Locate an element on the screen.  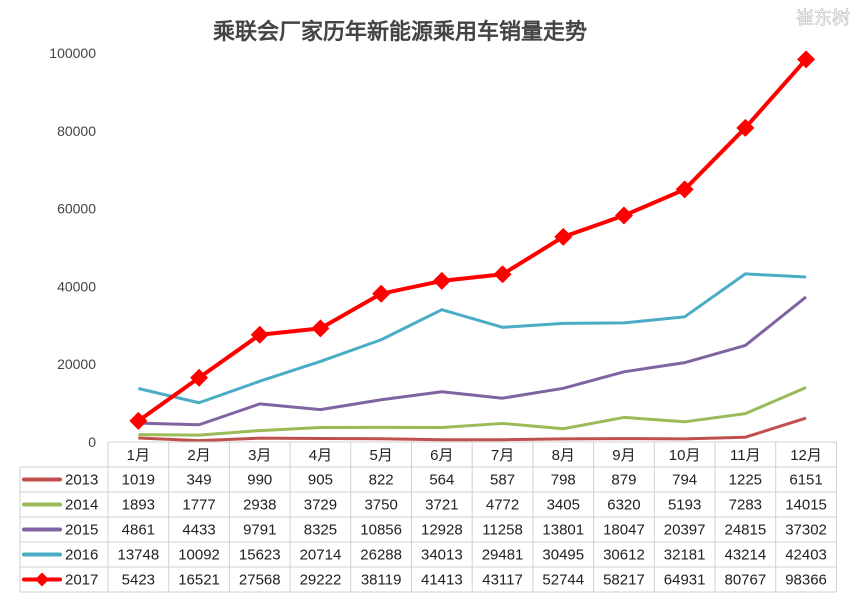
table-cell: 11258 is located at coordinates (502, 530).